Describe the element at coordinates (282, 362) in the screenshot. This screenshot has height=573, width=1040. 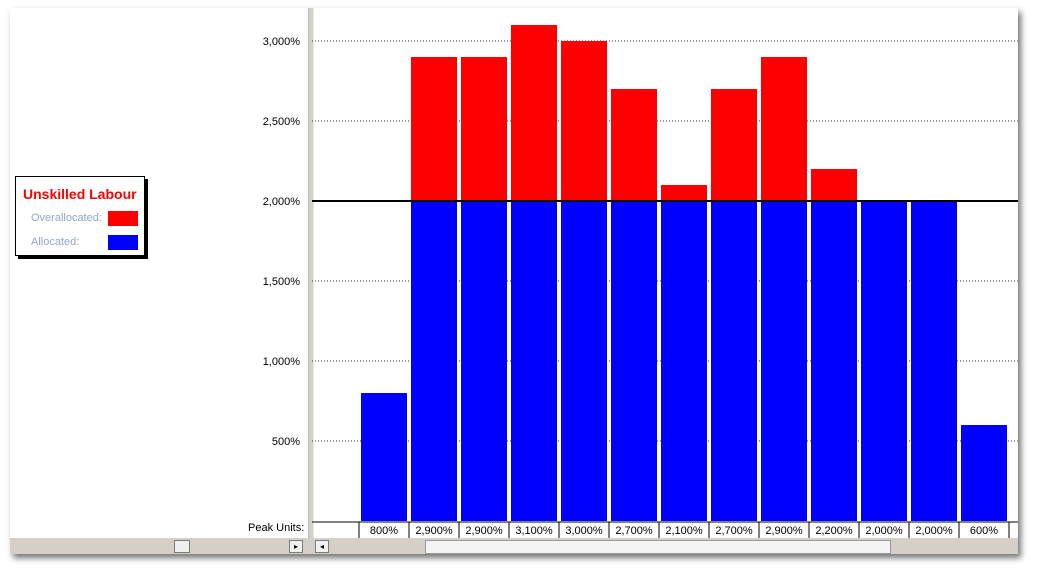
I see `y-tick-label: 1,000%` at that location.